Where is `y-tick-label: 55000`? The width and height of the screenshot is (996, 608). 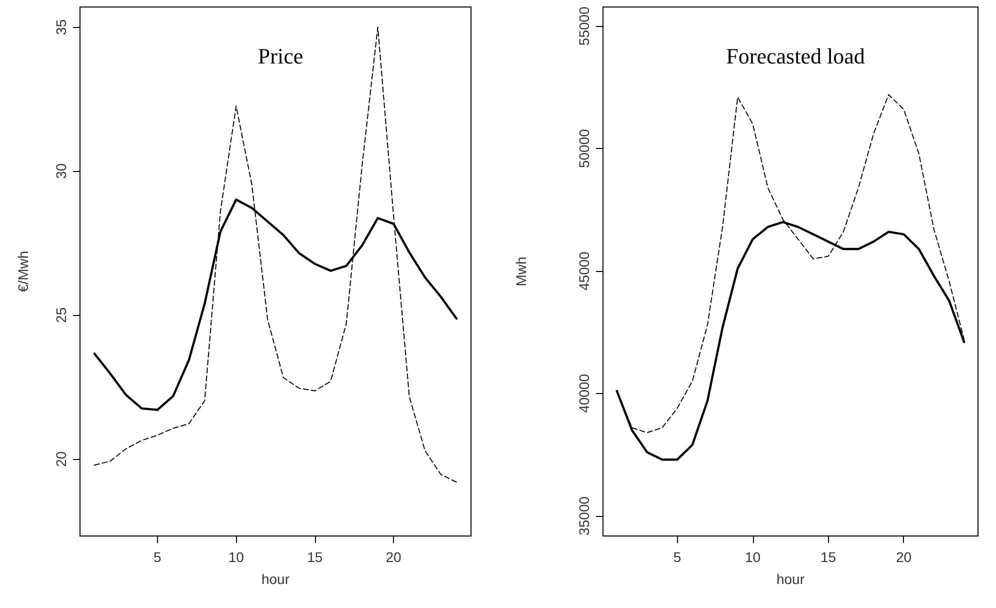 y-tick-label: 55000 is located at coordinates (584, 26).